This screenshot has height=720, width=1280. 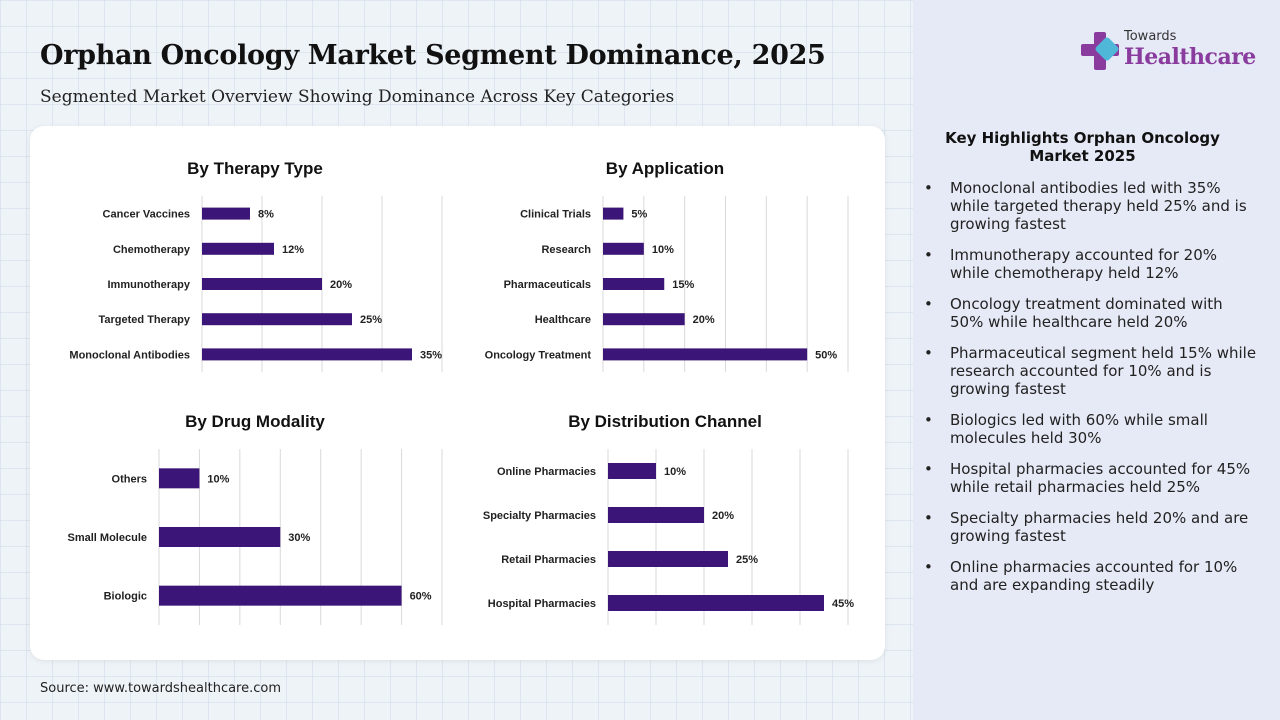 I want to click on category-label: Clinical Trials, so click(x=555, y=215).